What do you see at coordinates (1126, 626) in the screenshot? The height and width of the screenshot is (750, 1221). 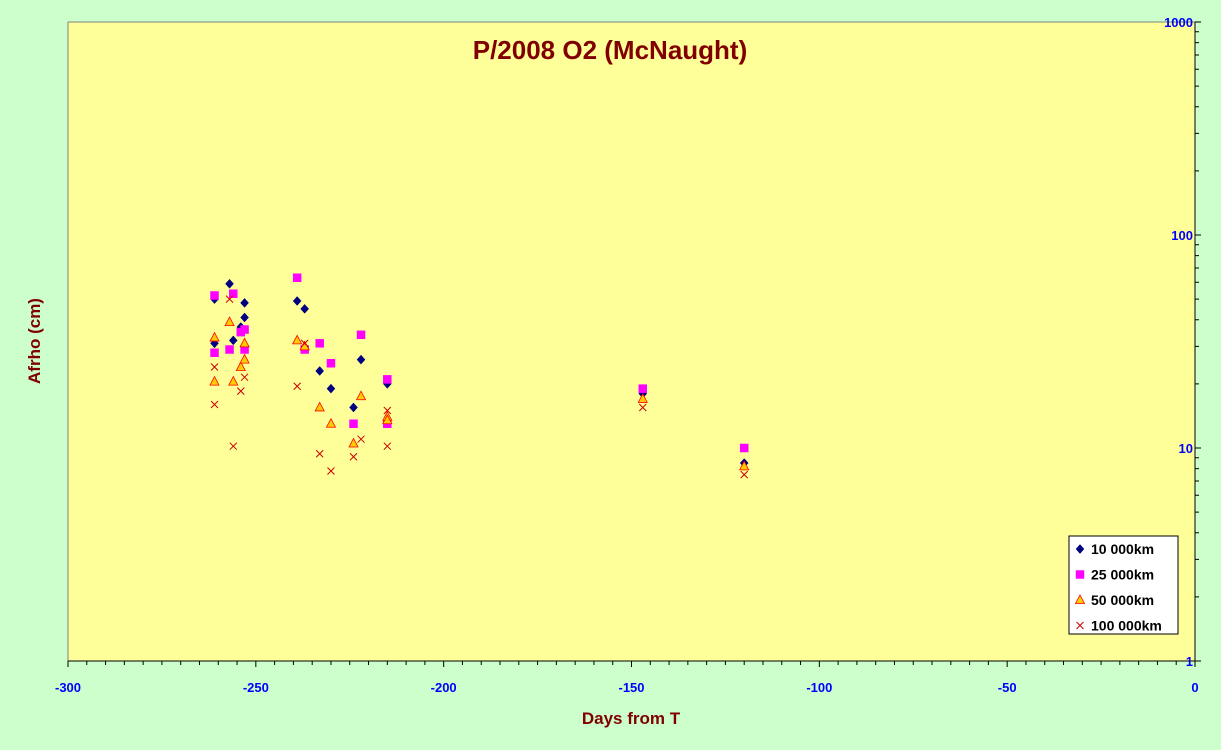 I see `legend-label: 100 000km` at bounding box center [1126, 626].